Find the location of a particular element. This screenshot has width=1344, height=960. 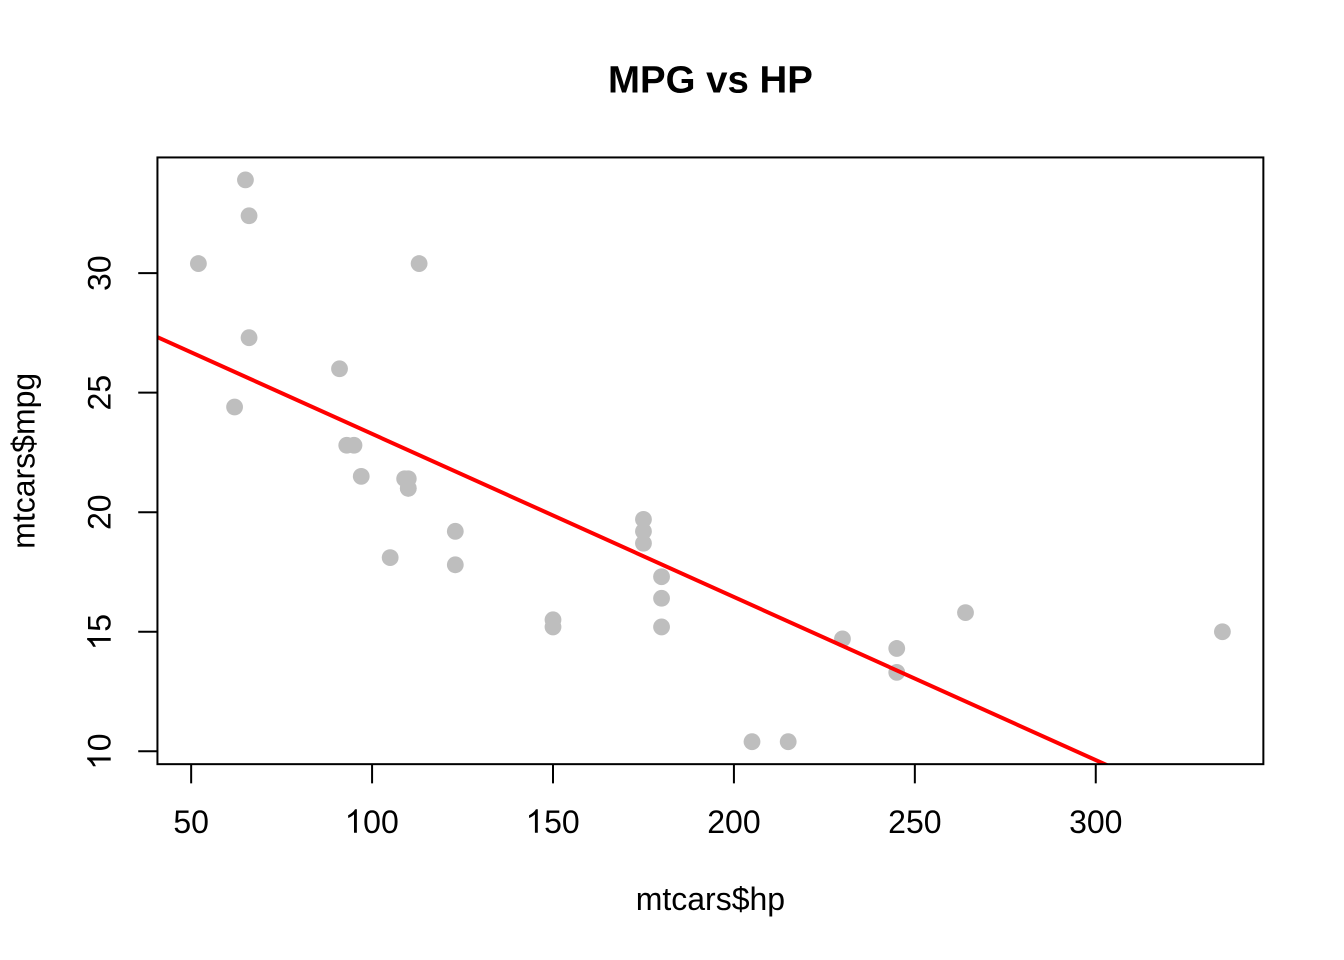

svg-text: 30 is located at coordinates (100, 273).